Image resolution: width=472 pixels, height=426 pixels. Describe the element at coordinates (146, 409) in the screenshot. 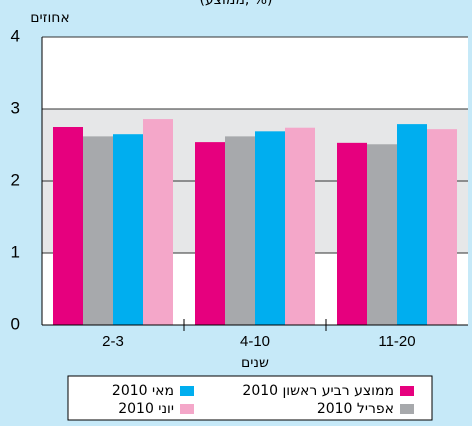

I see `legend-label: יוני 2010` at that location.